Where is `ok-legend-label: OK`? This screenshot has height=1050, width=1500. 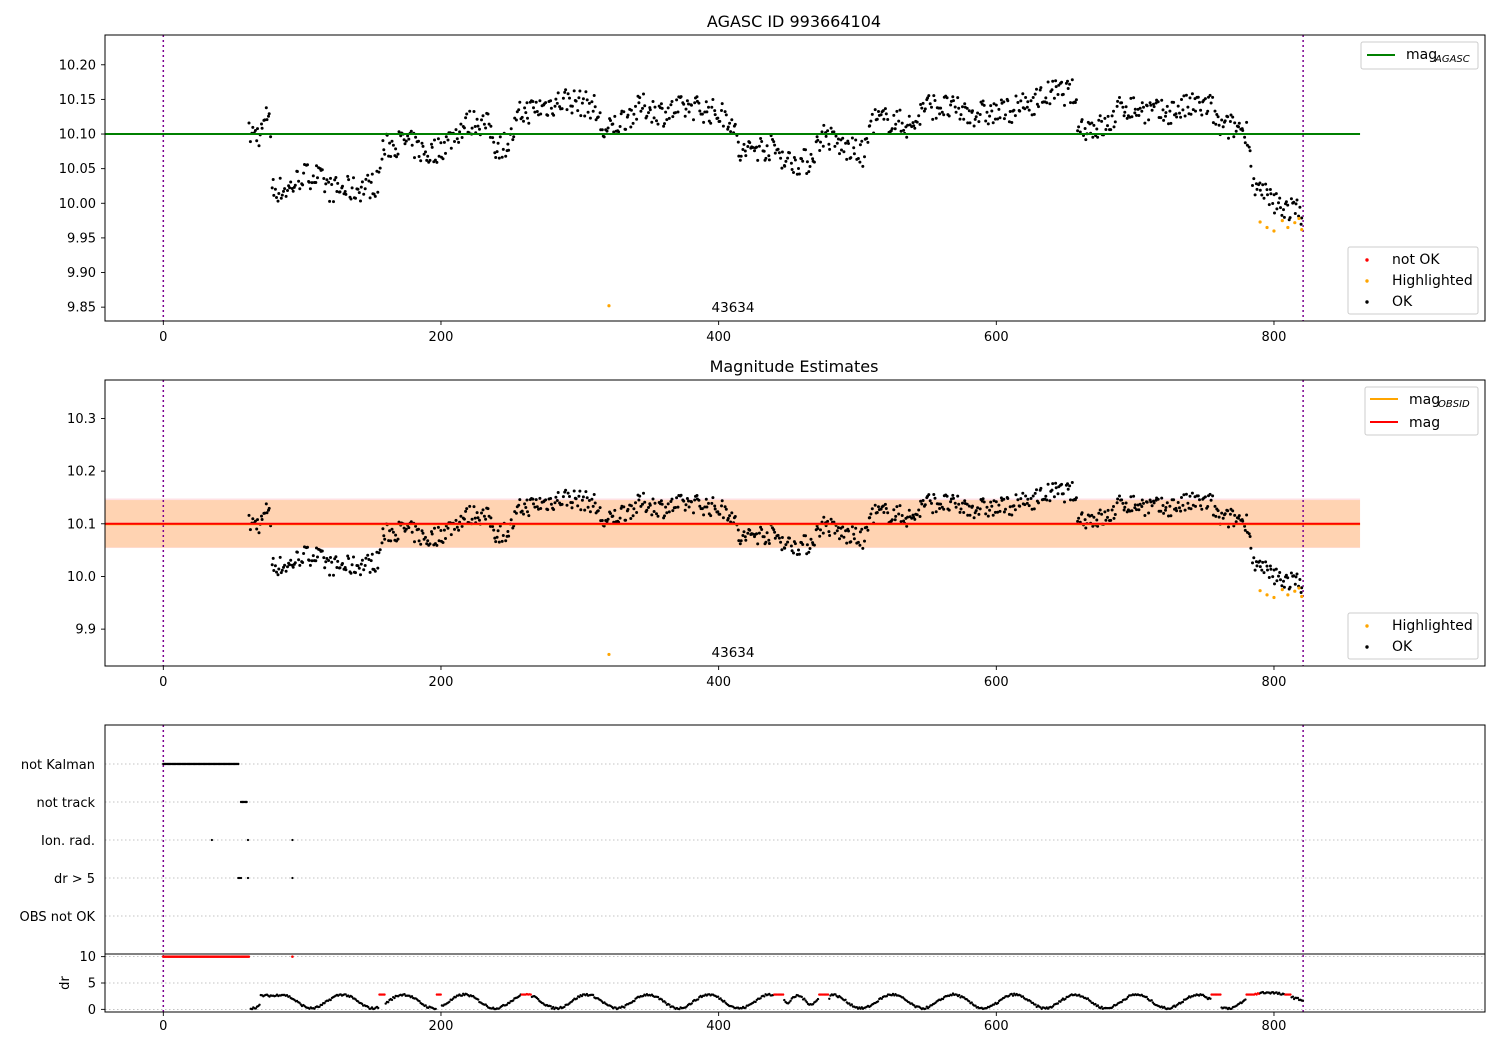
ok-legend-label: OK is located at coordinates (1402, 647).